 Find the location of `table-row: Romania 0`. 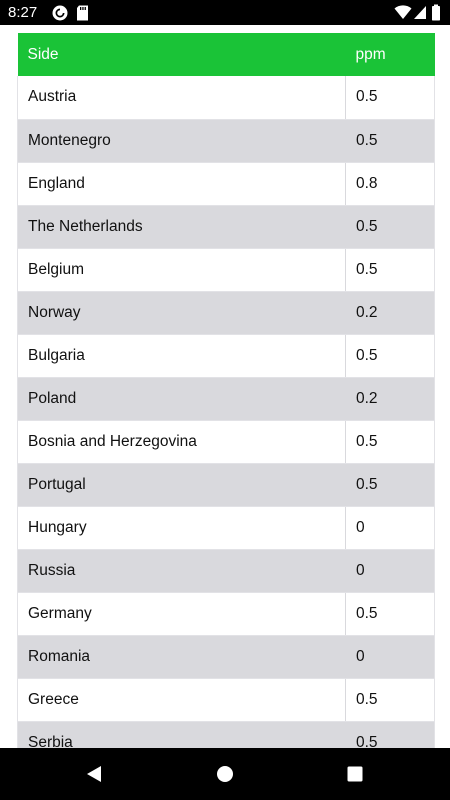

table-row: Romania 0 is located at coordinates (226, 657).